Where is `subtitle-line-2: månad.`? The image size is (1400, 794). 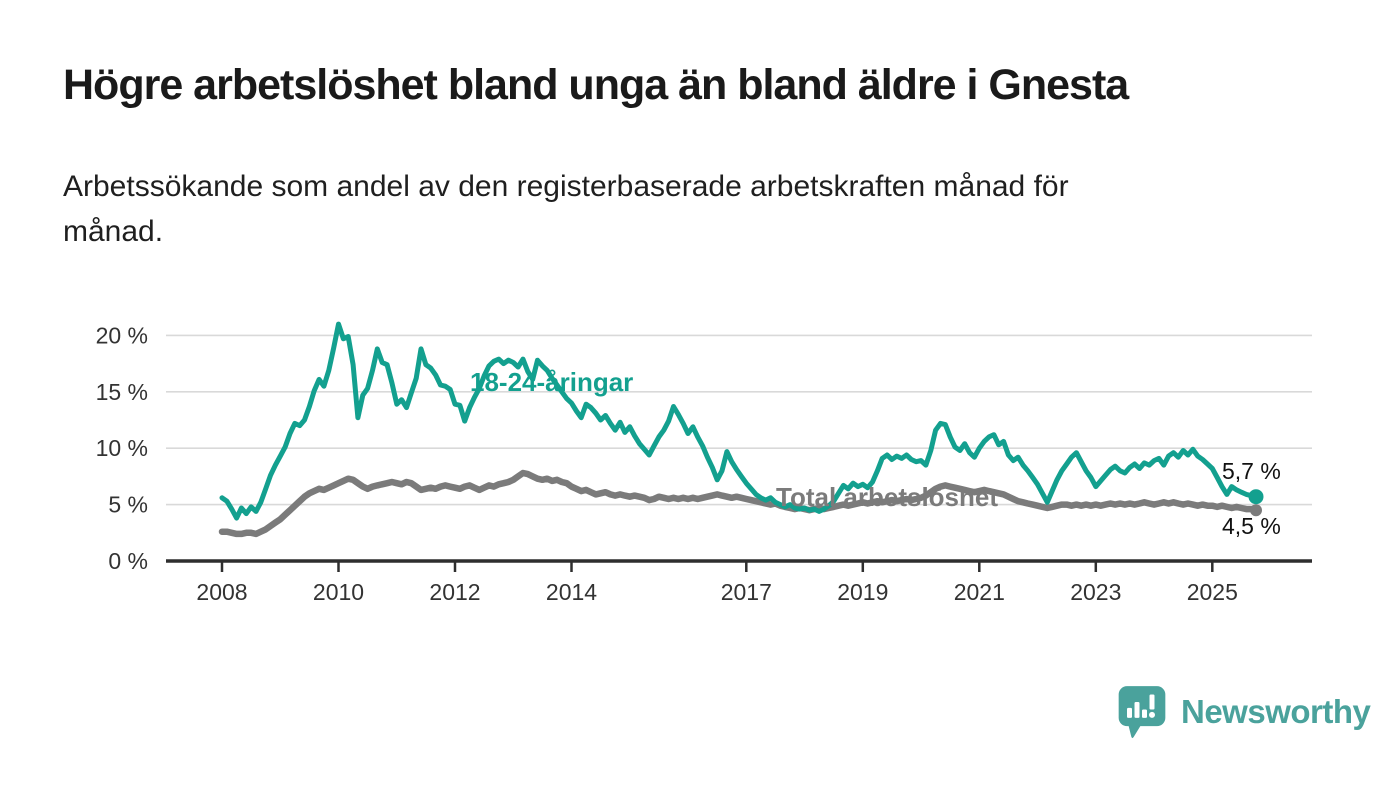
subtitle-line-2: månad. is located at coordinates (113, 231).